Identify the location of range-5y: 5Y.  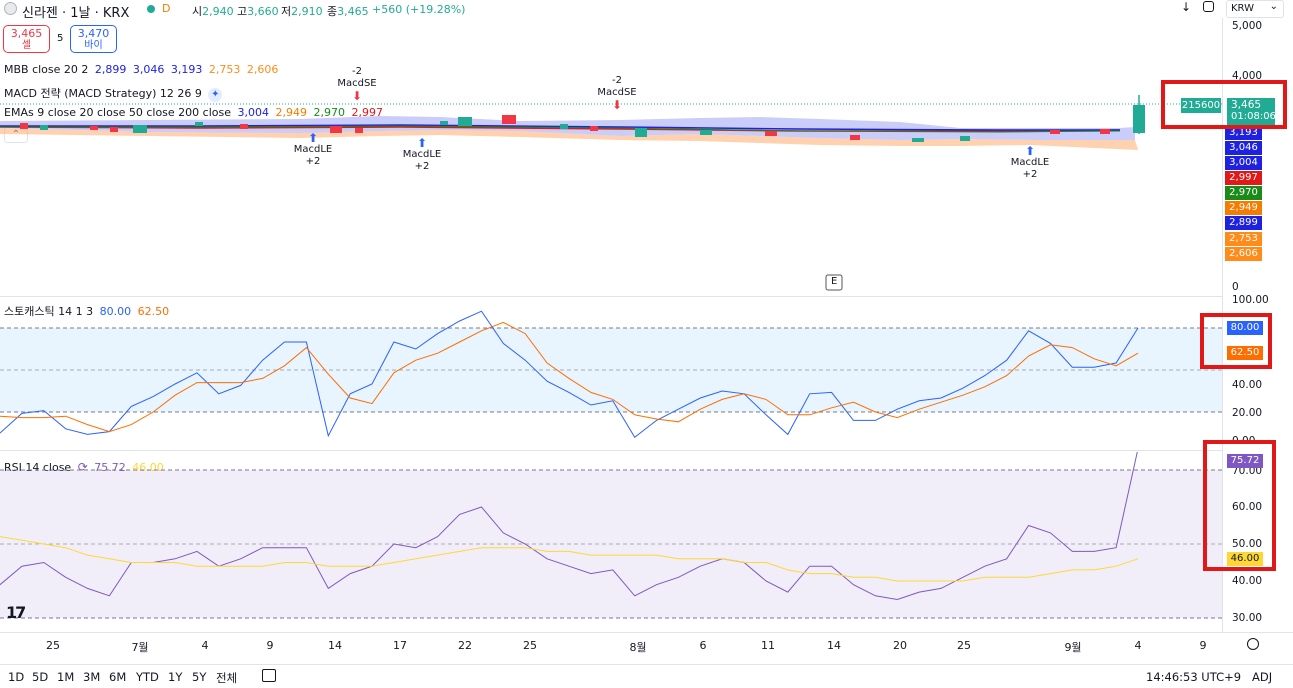
(199, 677).